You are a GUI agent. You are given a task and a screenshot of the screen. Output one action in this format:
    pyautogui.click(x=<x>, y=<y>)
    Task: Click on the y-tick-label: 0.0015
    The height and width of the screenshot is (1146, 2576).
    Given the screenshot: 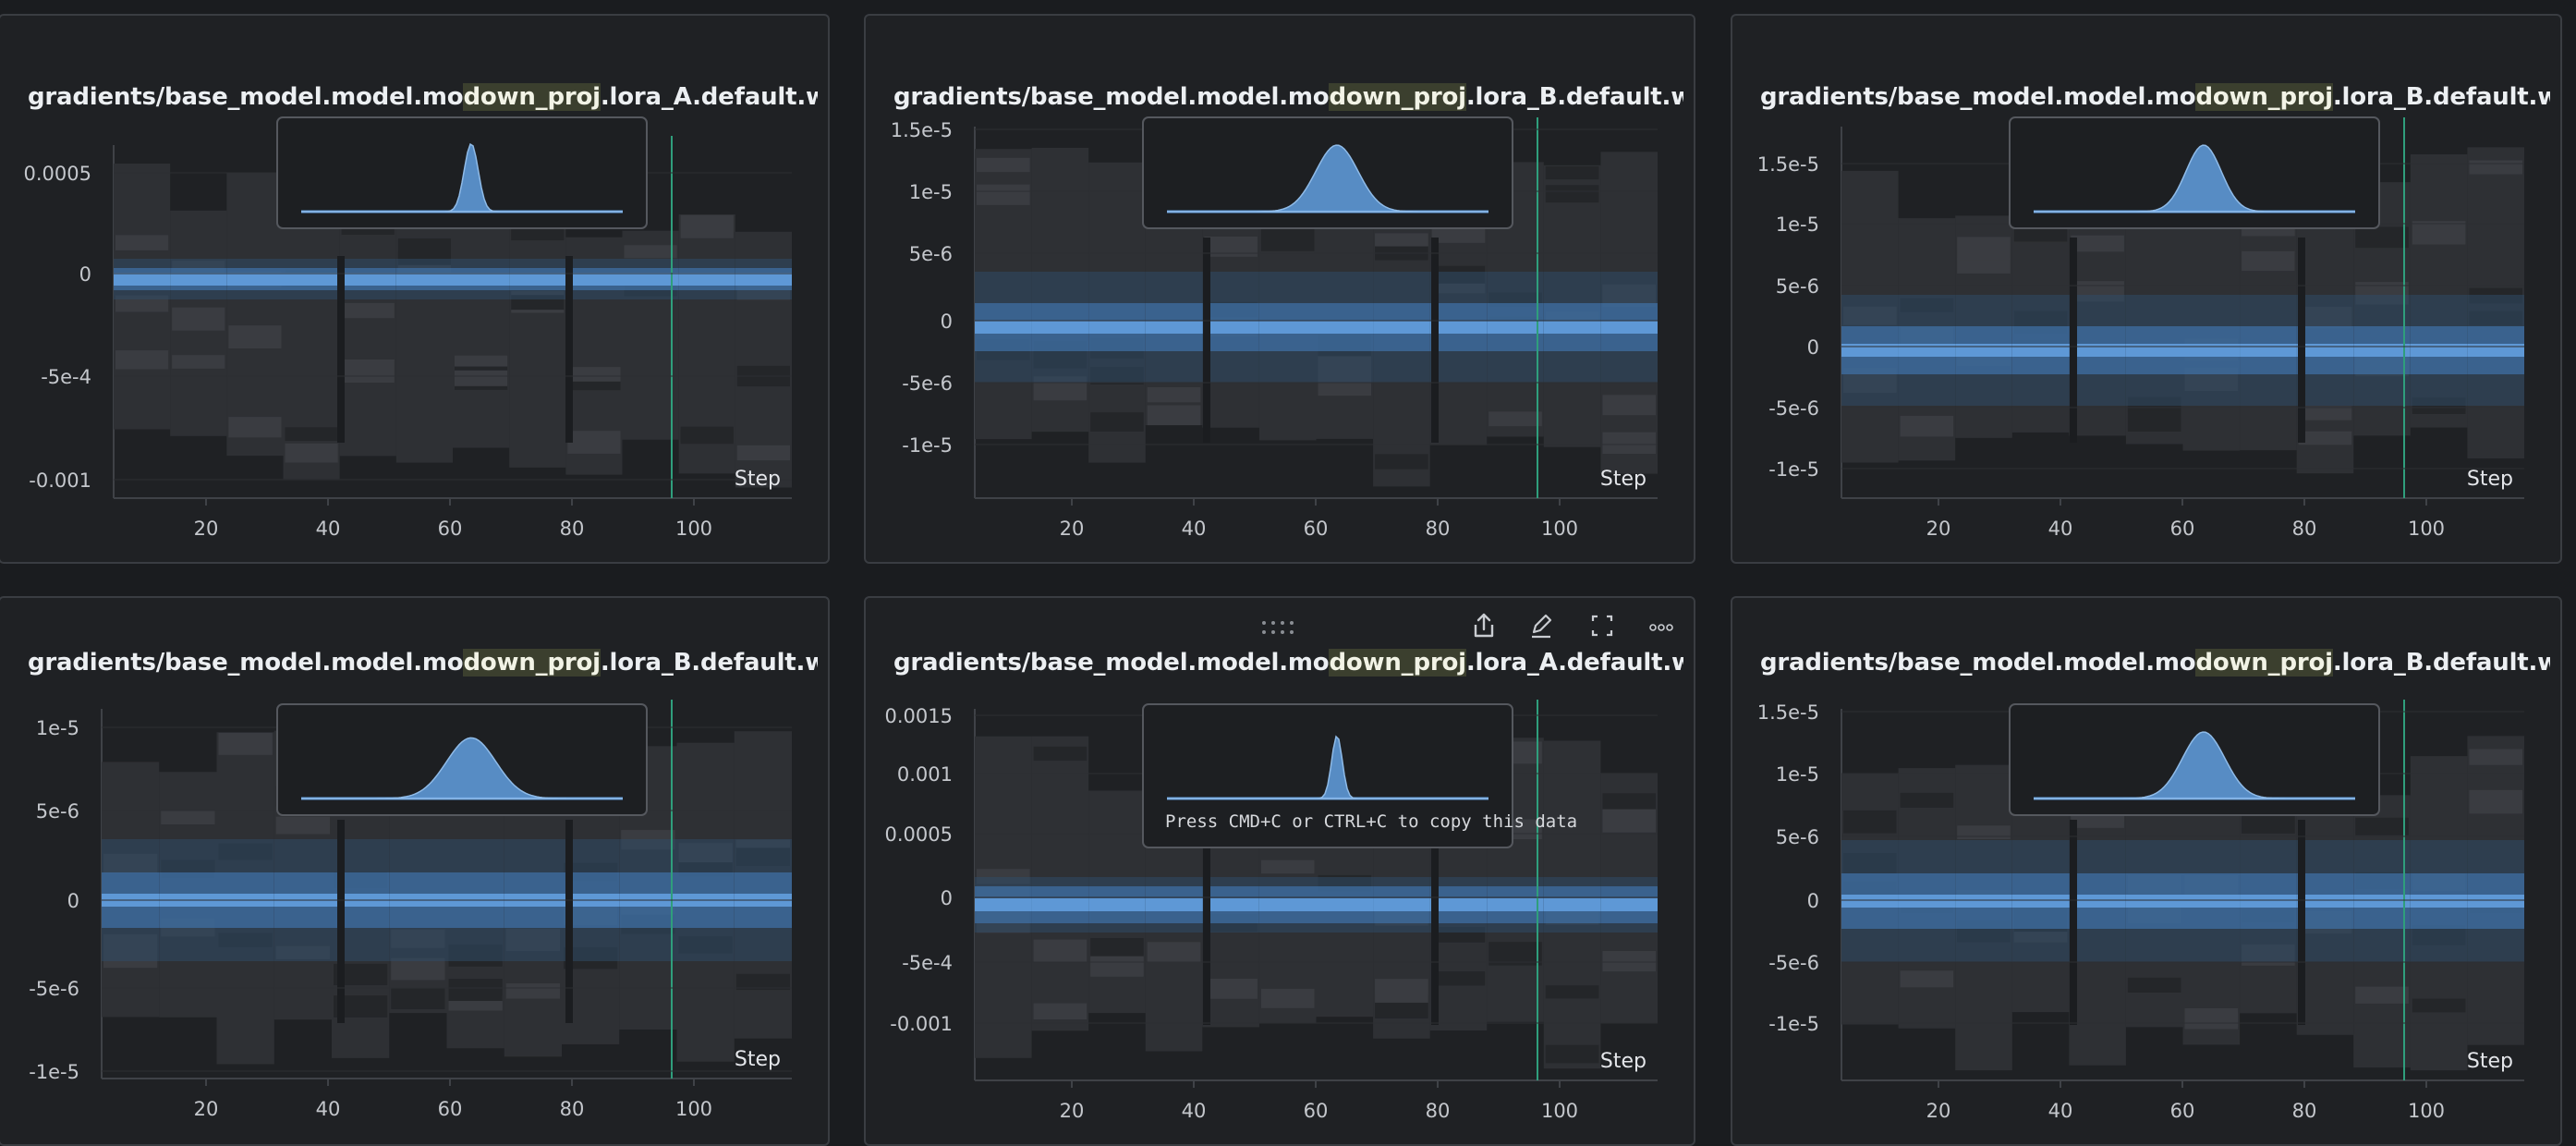 What is the action you would take?
    pyautogui.click(x=919, y=716)
    